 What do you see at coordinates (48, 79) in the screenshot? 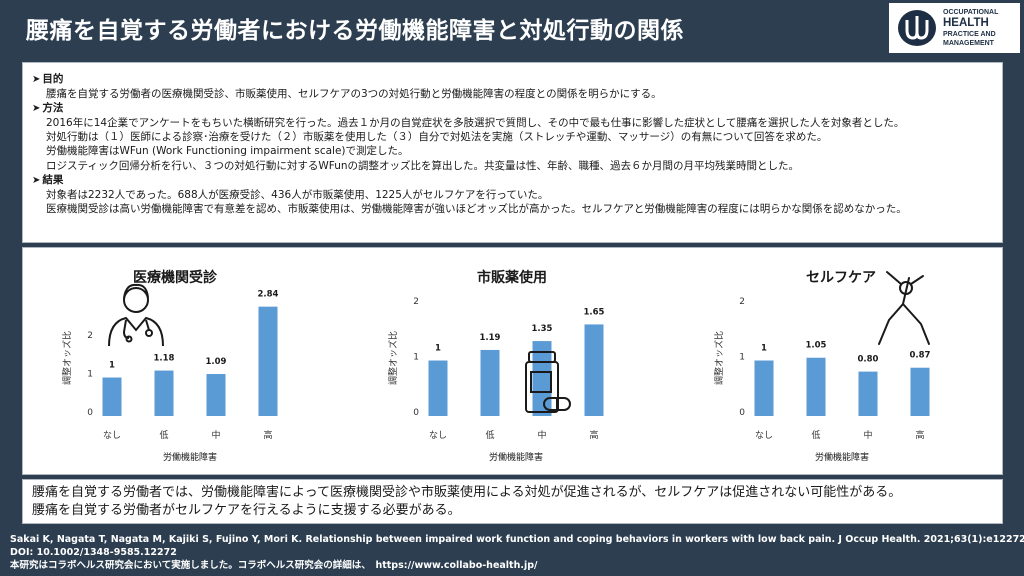
I see `purpose-heading: ➤ 目的` at bounding box center [48, 79].